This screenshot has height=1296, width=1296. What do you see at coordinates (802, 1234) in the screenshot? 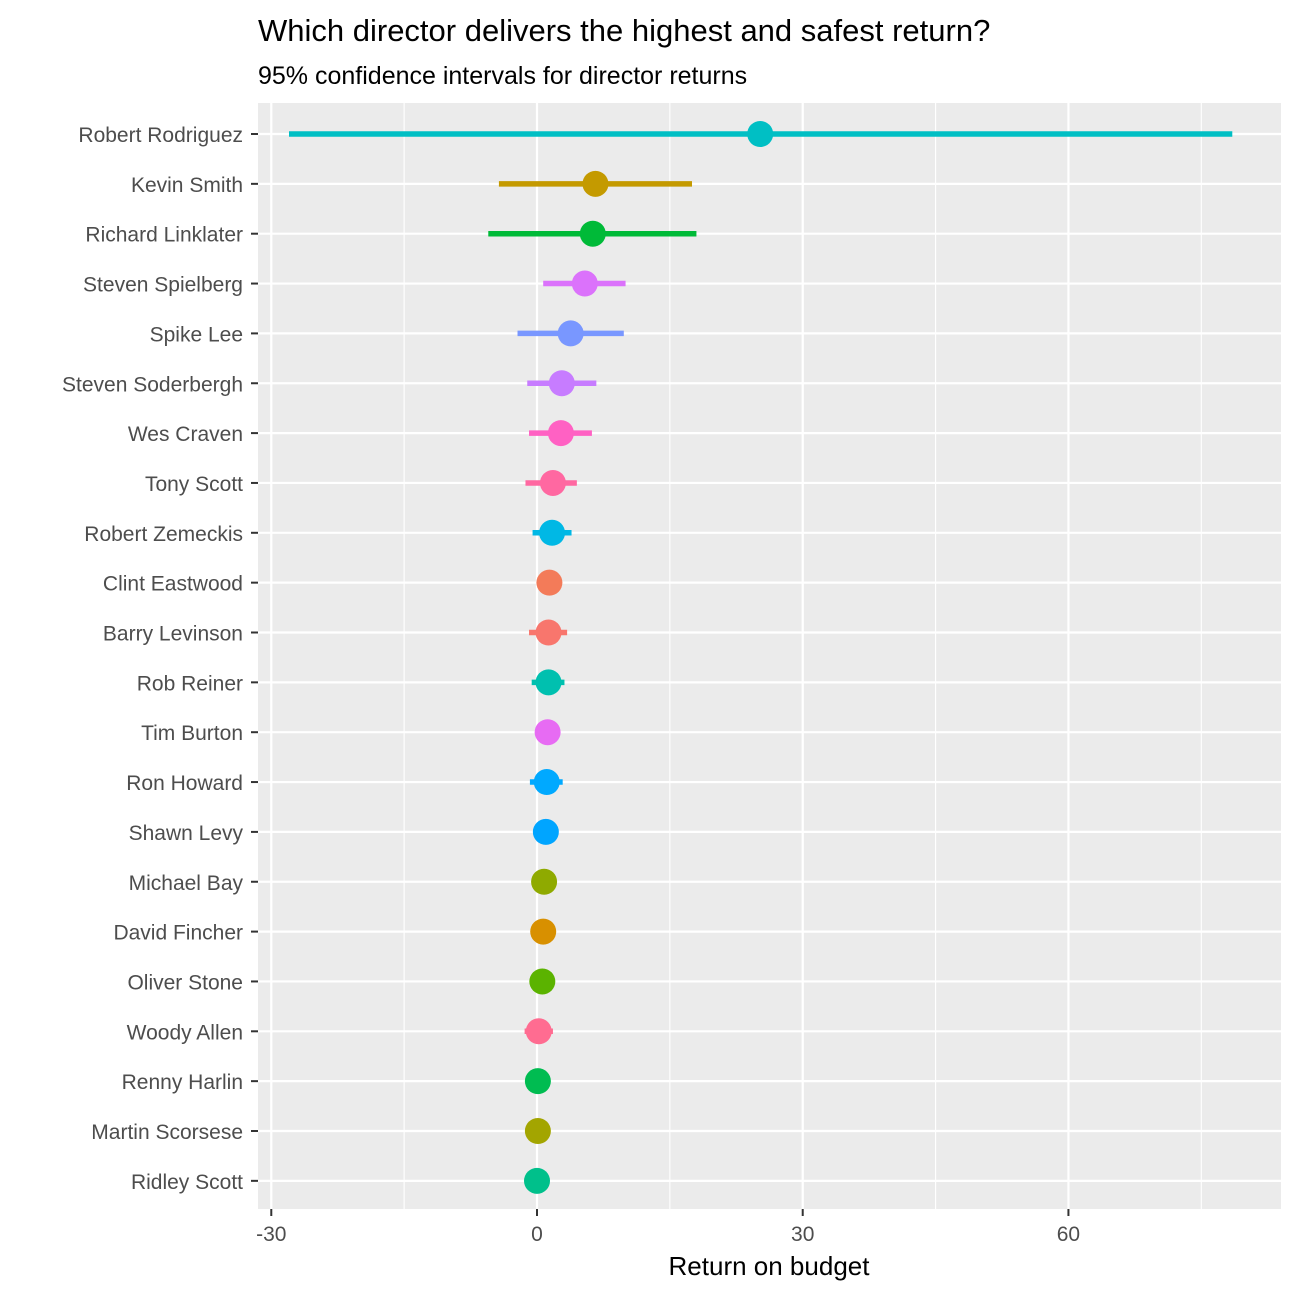
I see `x-tick-label: 30` at bounding box center [802, 1234].